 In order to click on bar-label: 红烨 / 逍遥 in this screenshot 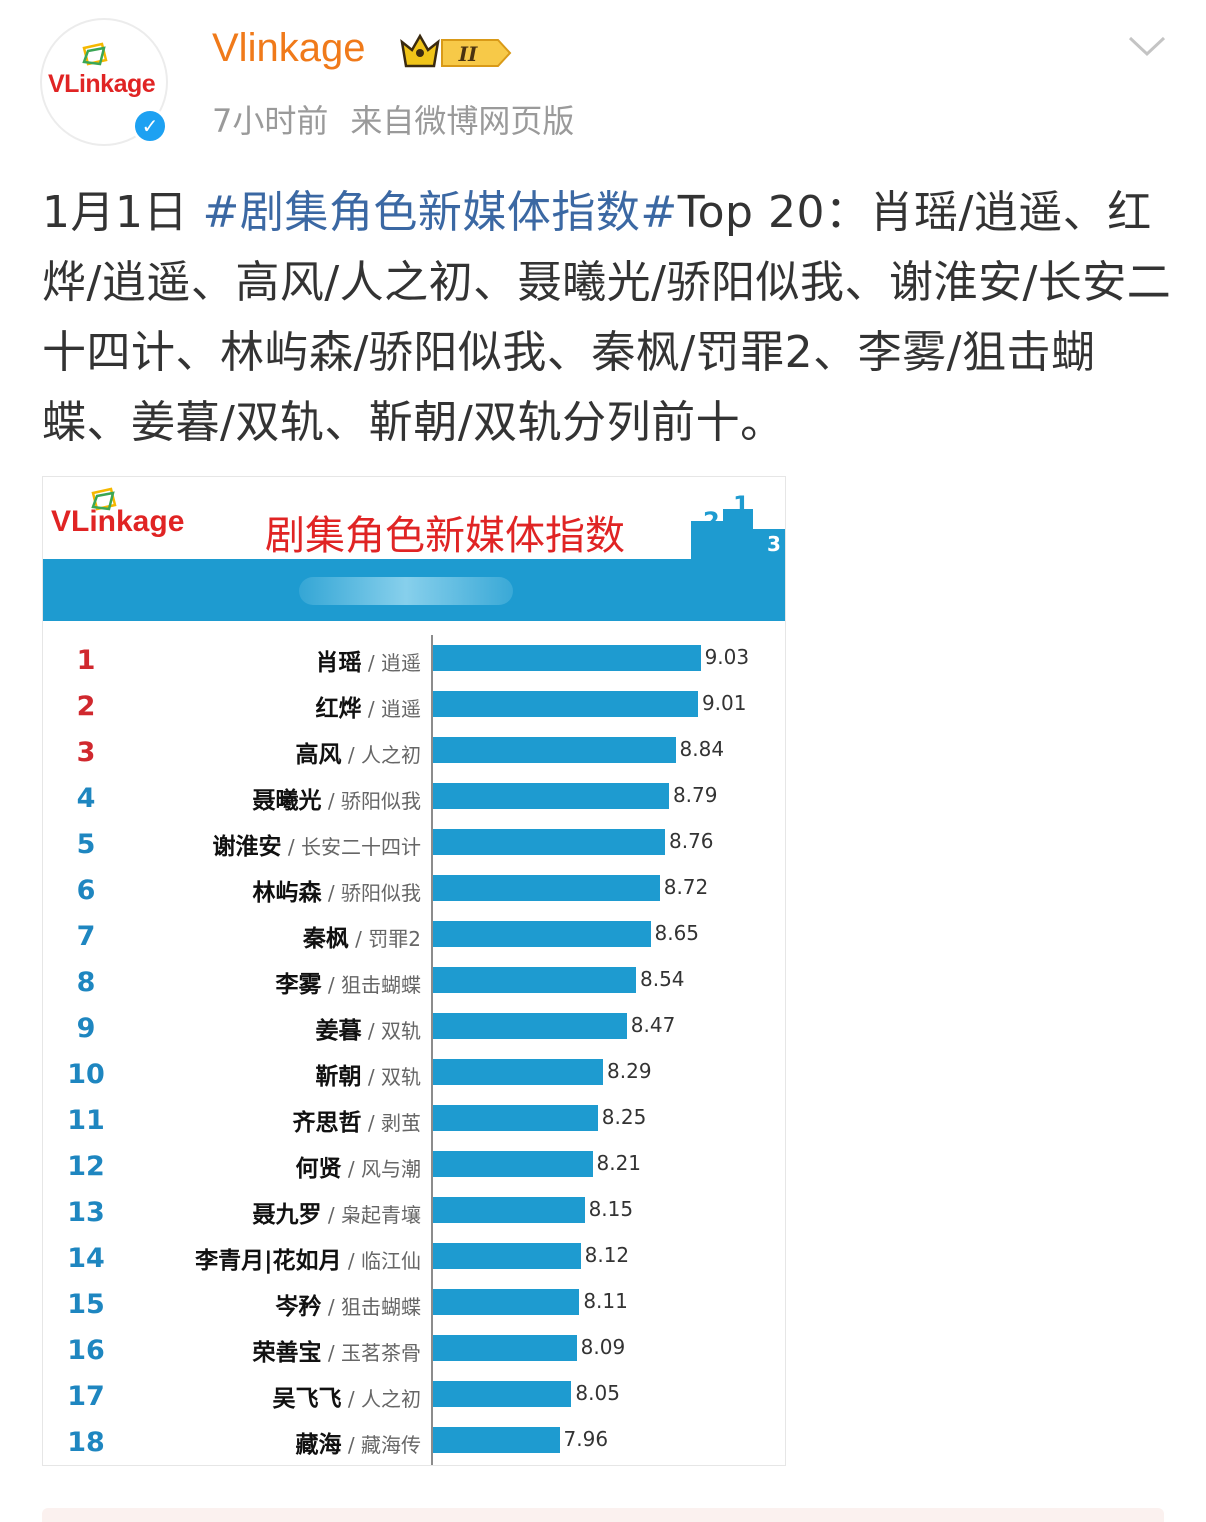, I will do `click(368, 706)`.